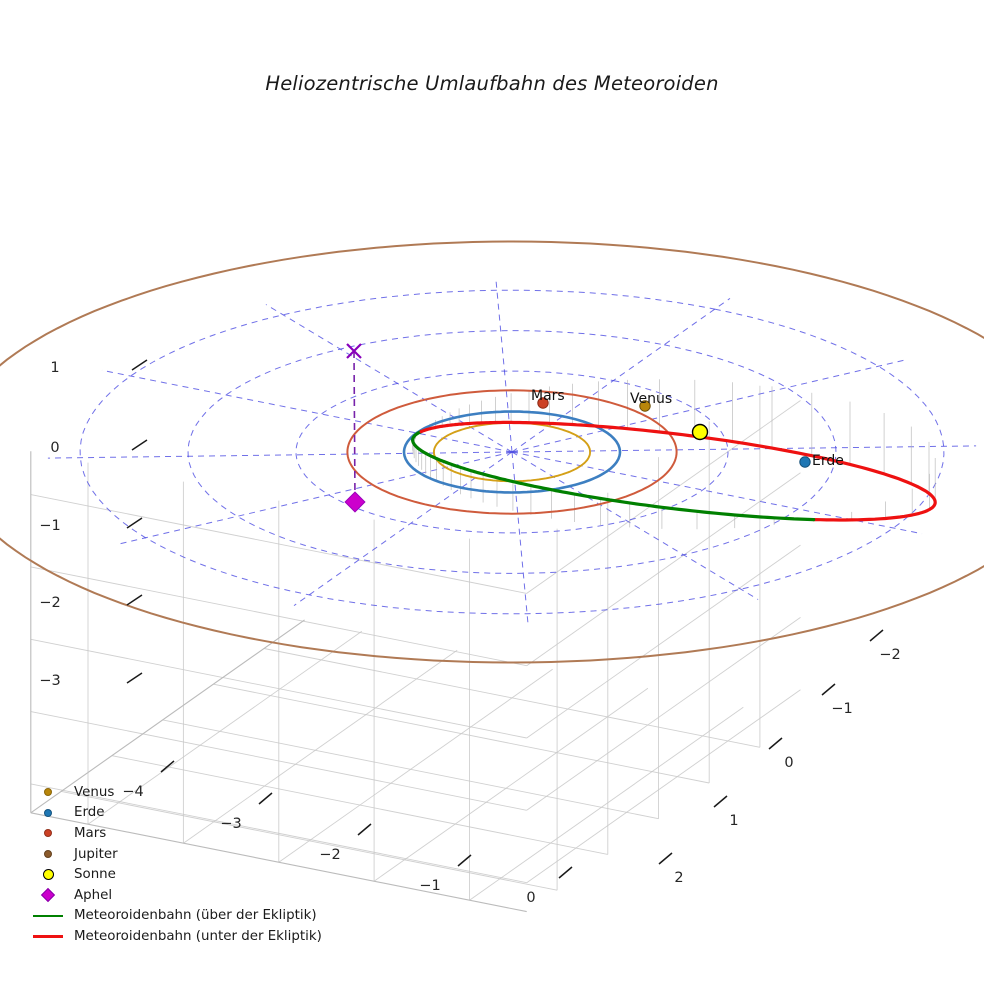 Image resolution: width=984 pixels, height=984 pixels. I want to click on body-markers, so click(577, 428).